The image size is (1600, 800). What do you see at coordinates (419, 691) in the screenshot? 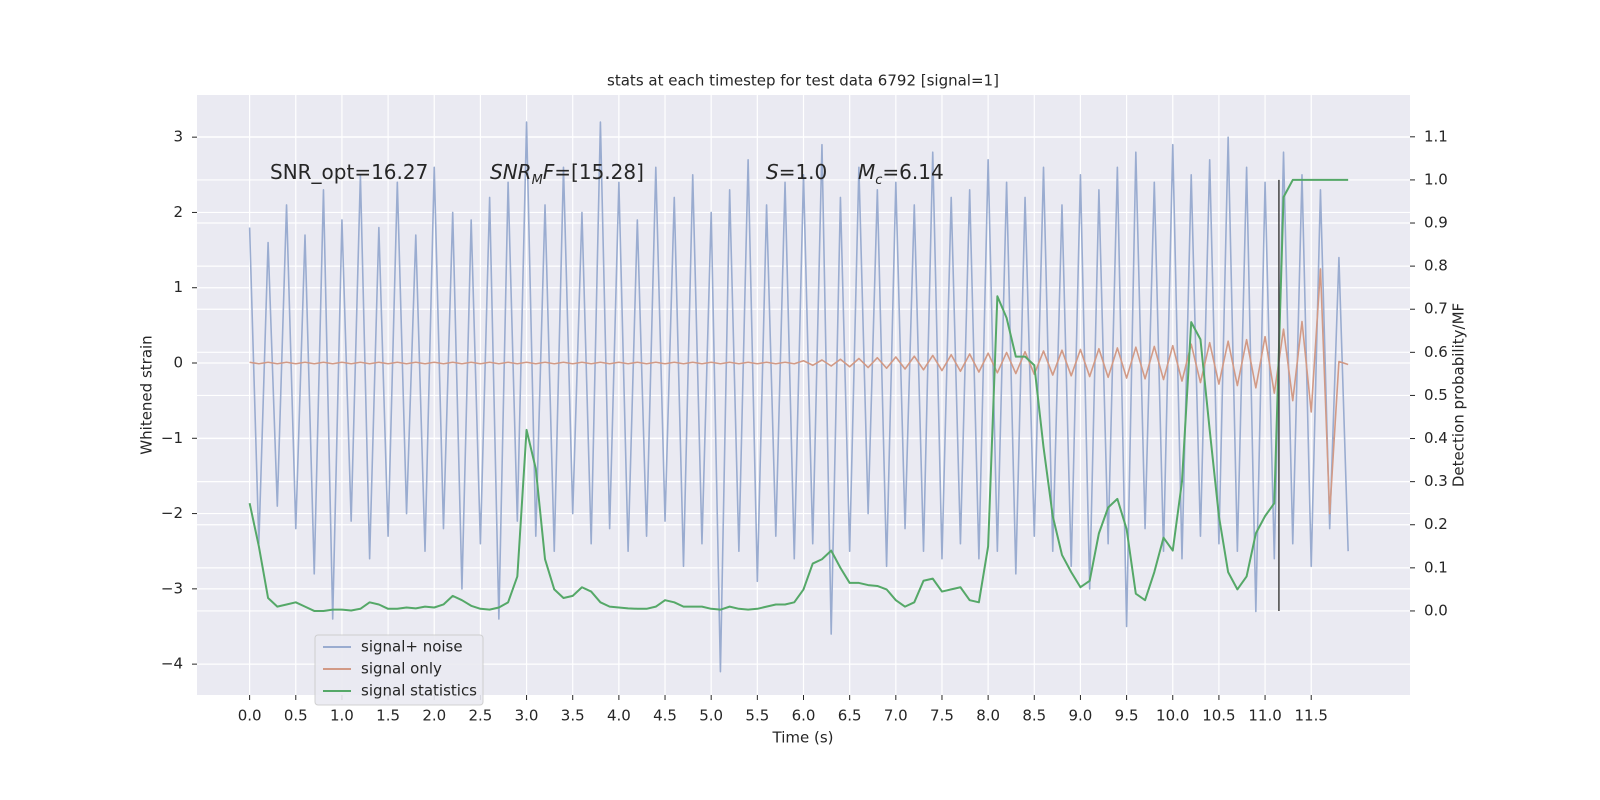
I see `legend-label: signal statistics` at bounding box center [419, 691].